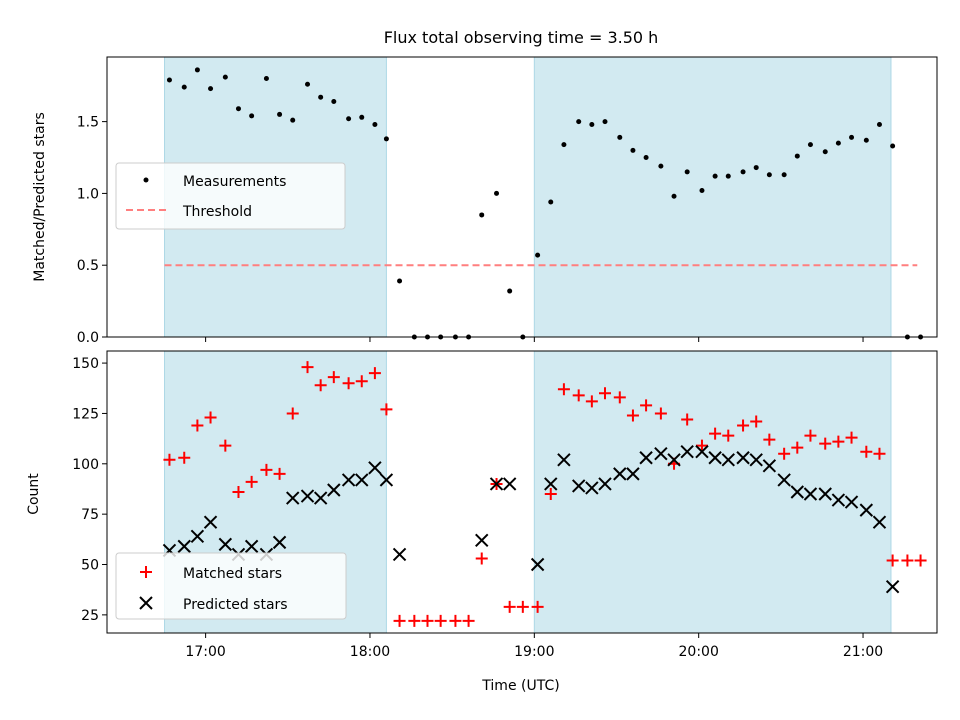  Describe the element at coordinates (88, 266) in the screenshot. I see `y-tick-label: 0.5` at that location.